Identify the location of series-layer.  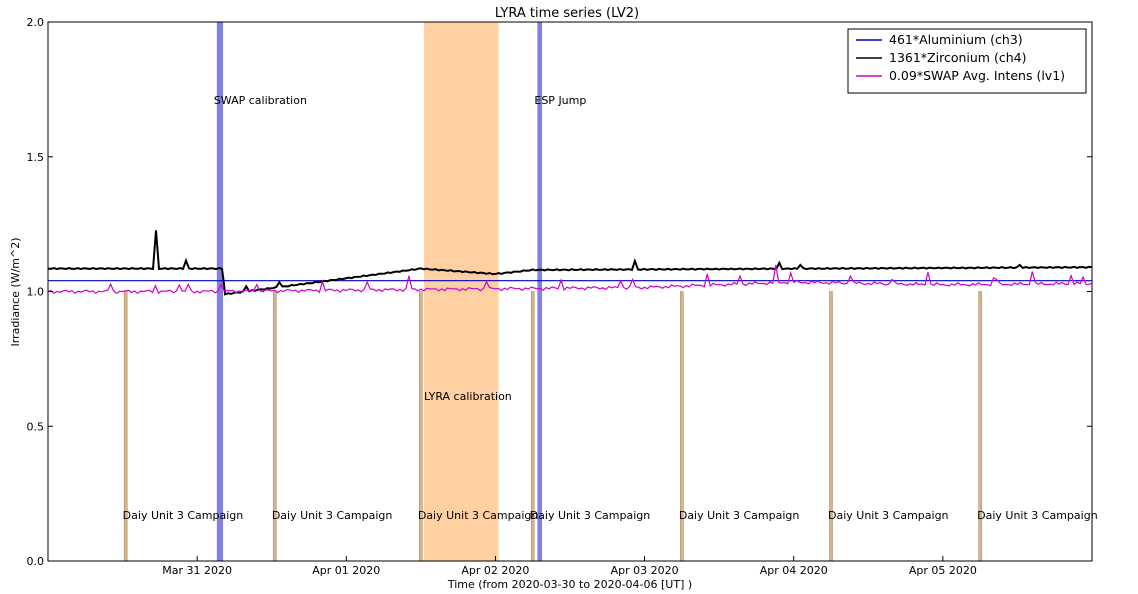
(570, 263).